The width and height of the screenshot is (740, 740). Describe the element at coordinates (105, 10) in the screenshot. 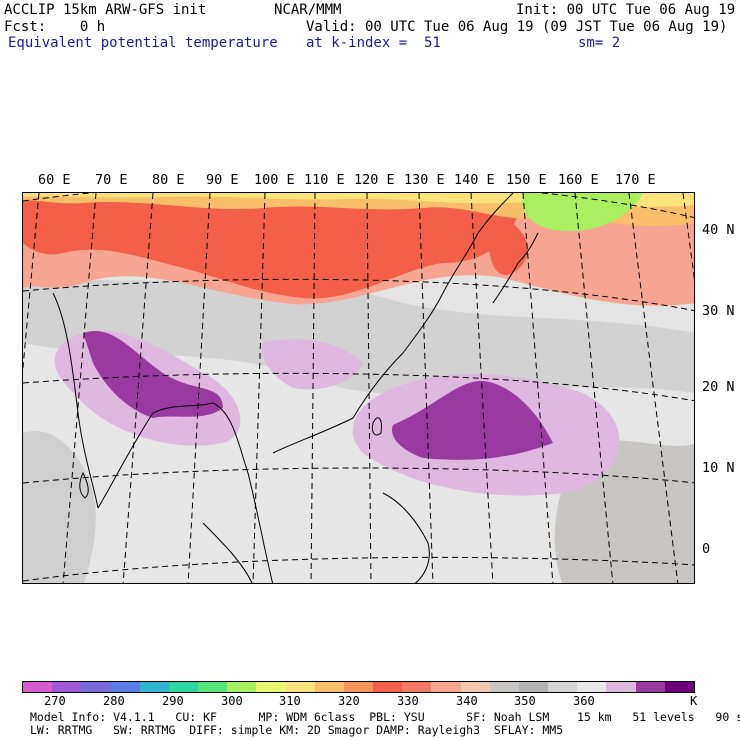

I see `model-title: ACCLIP 15km ARW-GFS init` at that location.